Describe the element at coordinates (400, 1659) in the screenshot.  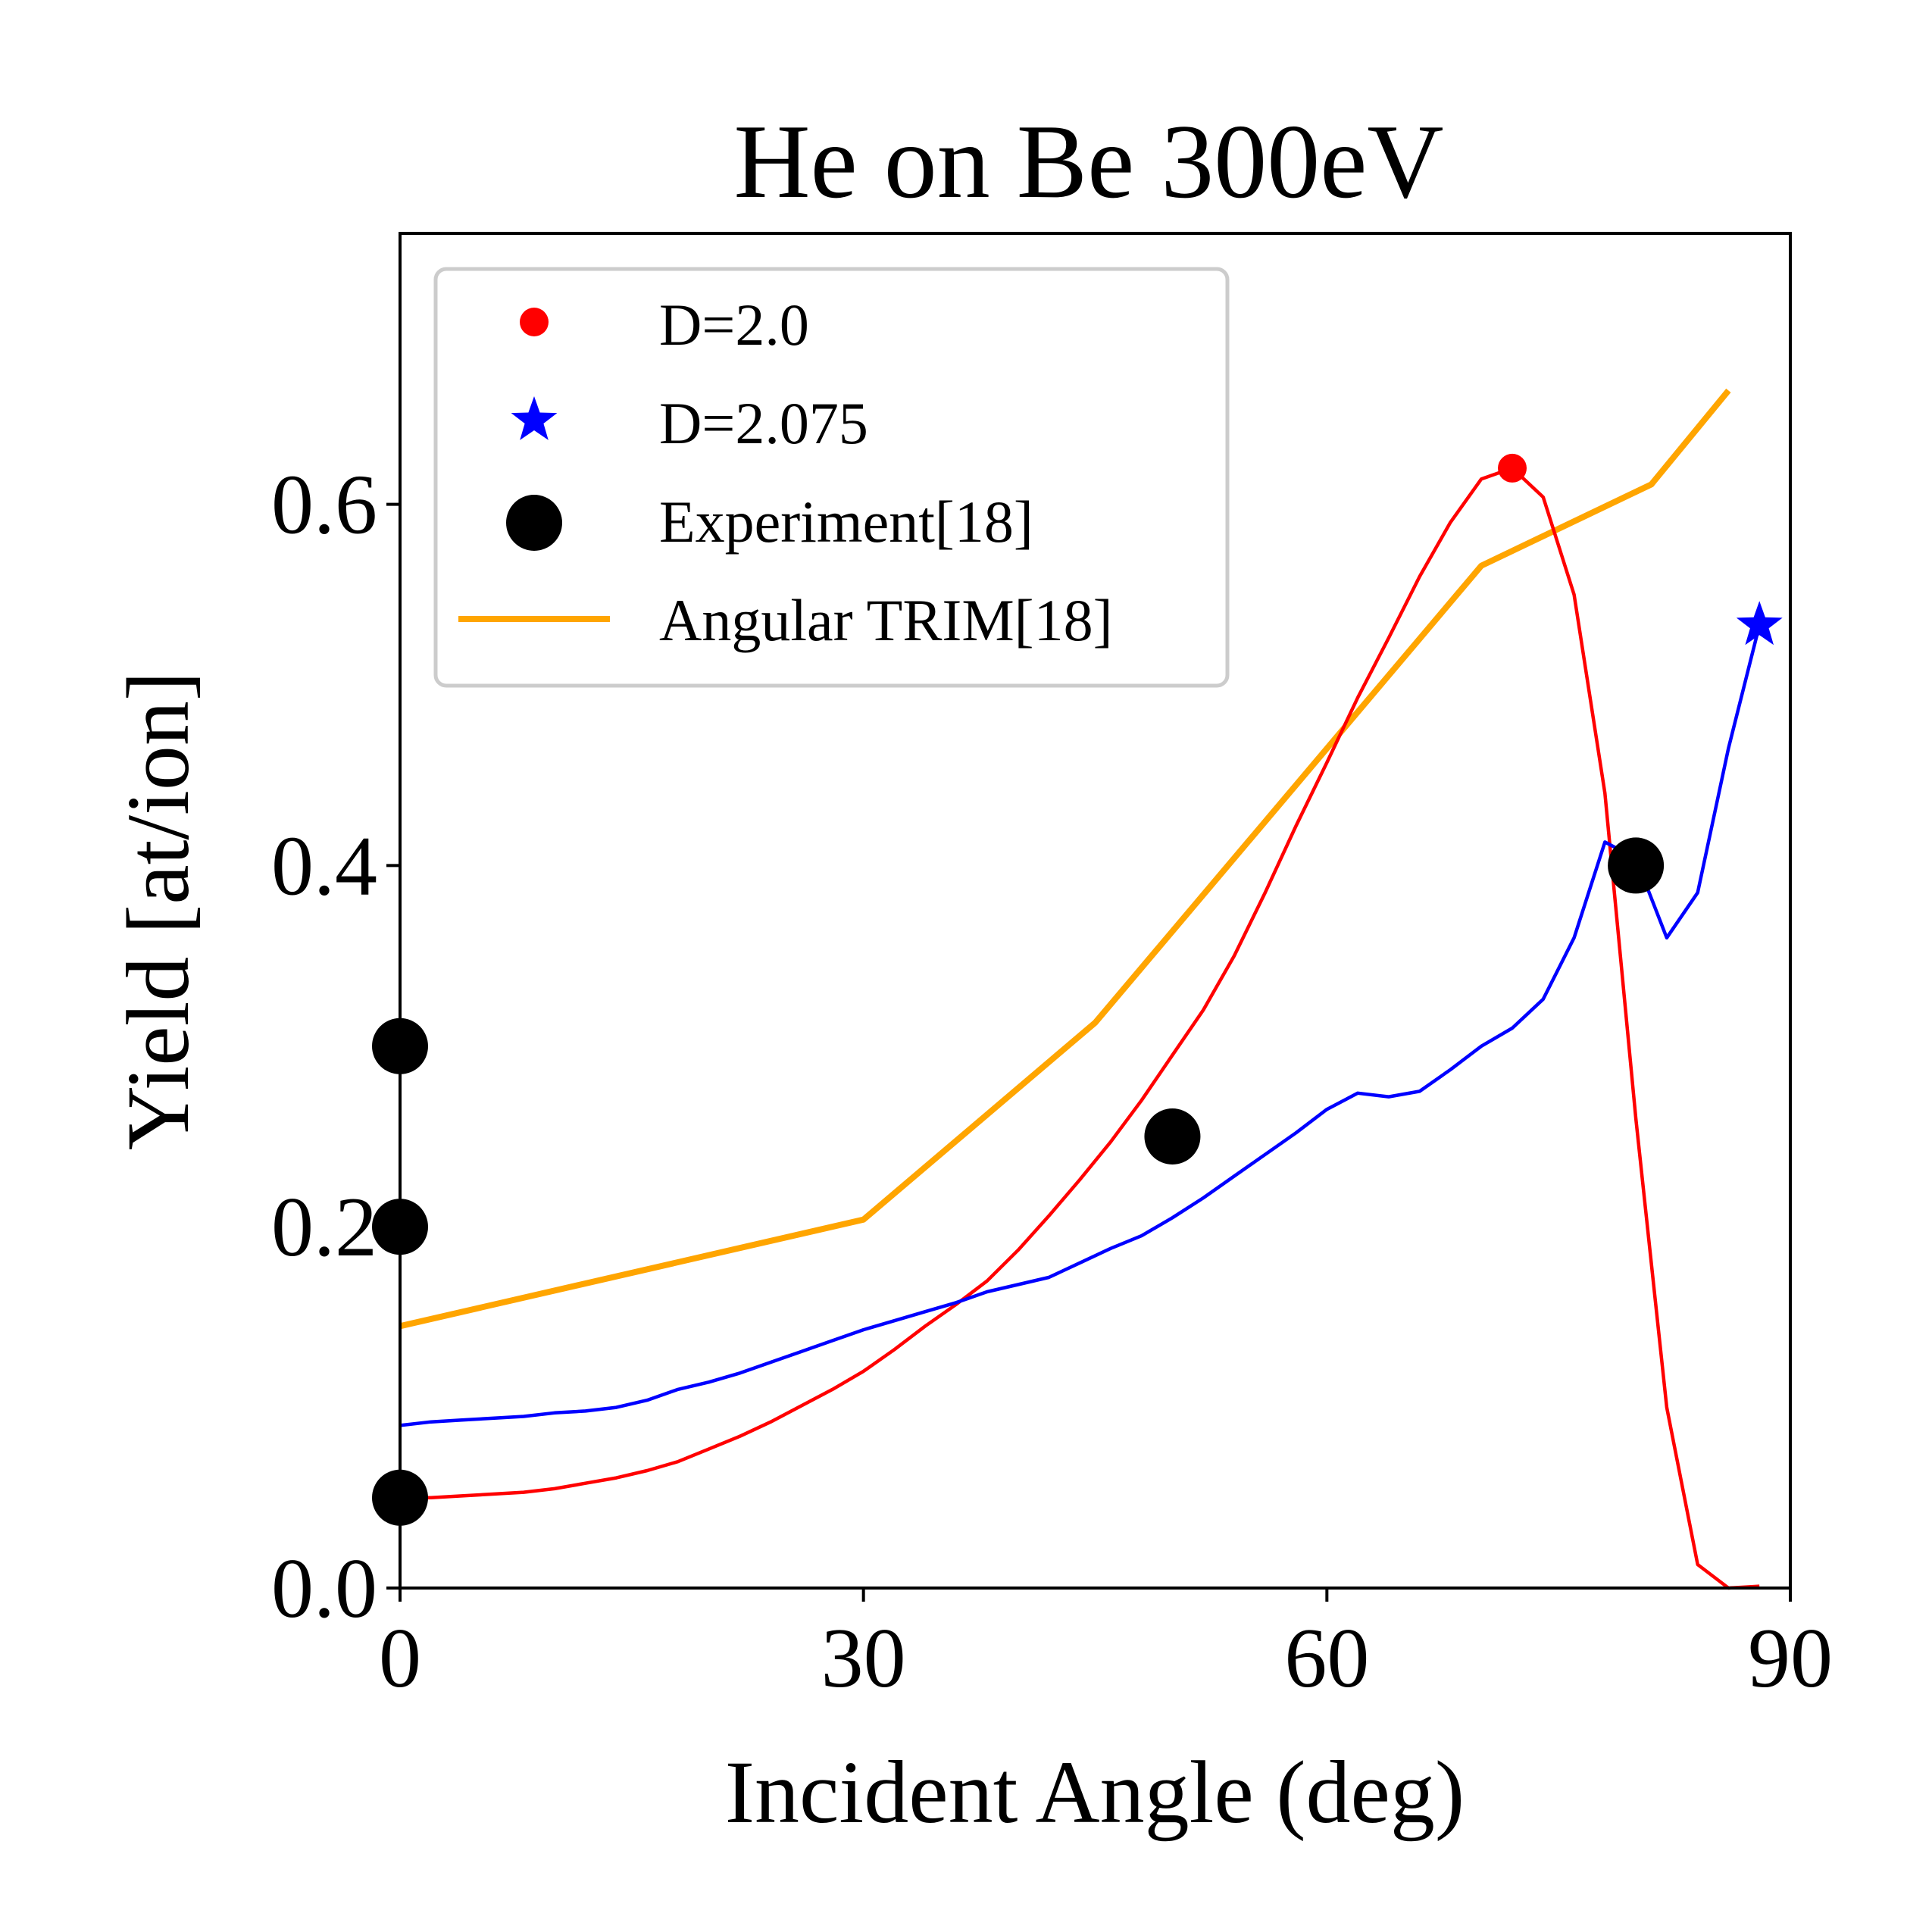
I see `x-tick-label-0: 0` at that location.